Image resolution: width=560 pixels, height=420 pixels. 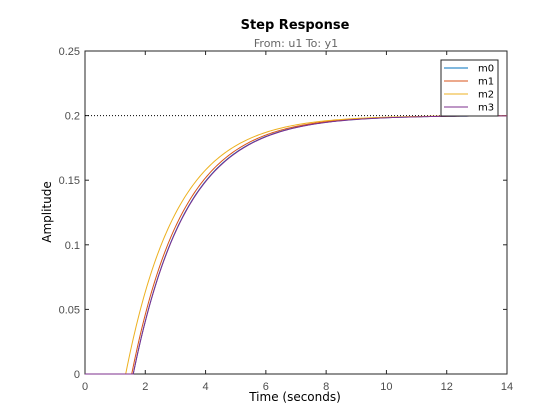 I want to click on x-tick-label: 0, so click(x=85, y=387).